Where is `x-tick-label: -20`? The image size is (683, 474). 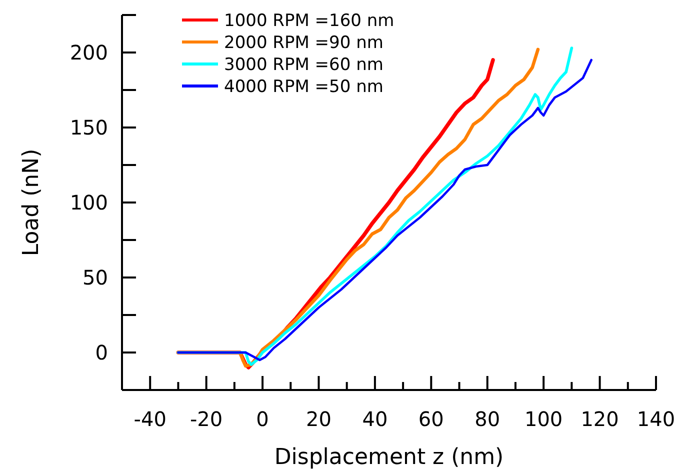 x-tick-label: -20 is located at coordinates (206, 419).